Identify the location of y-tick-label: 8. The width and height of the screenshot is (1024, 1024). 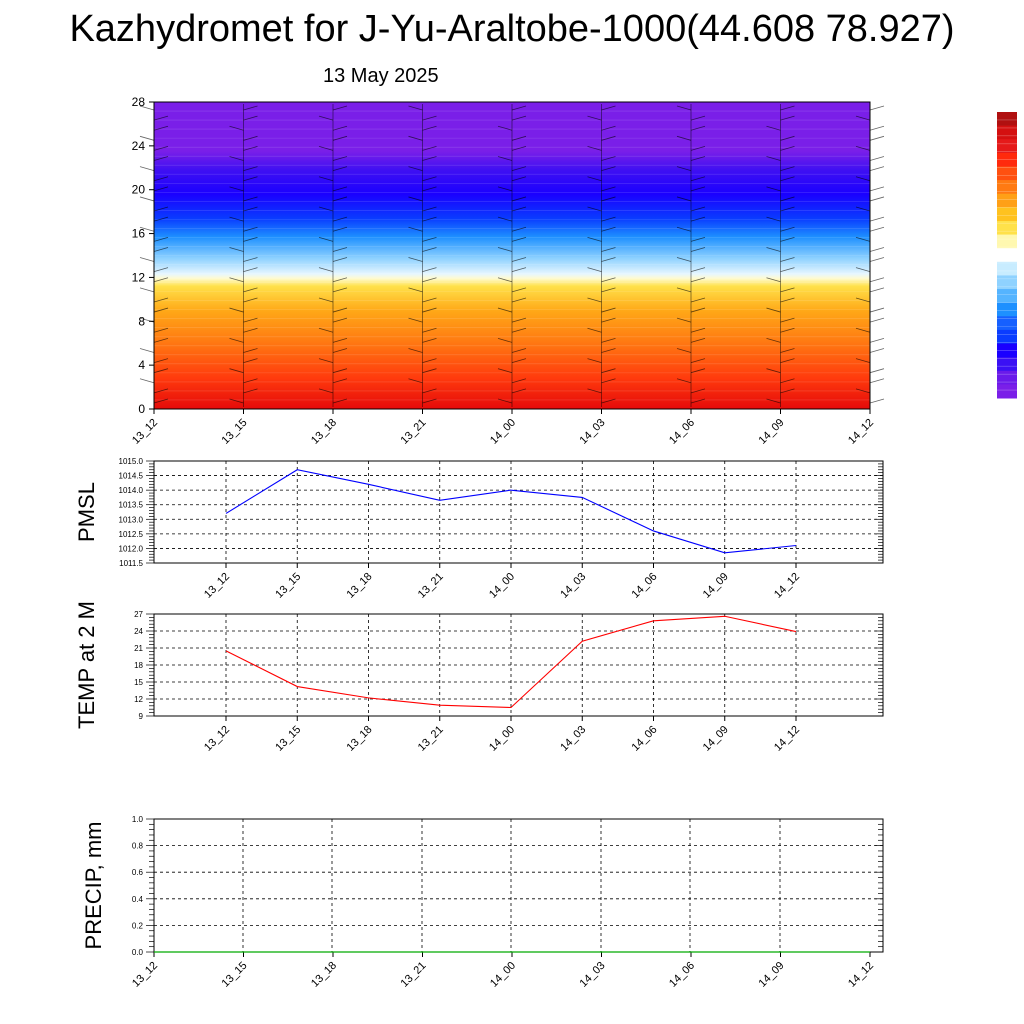
(141, 321).